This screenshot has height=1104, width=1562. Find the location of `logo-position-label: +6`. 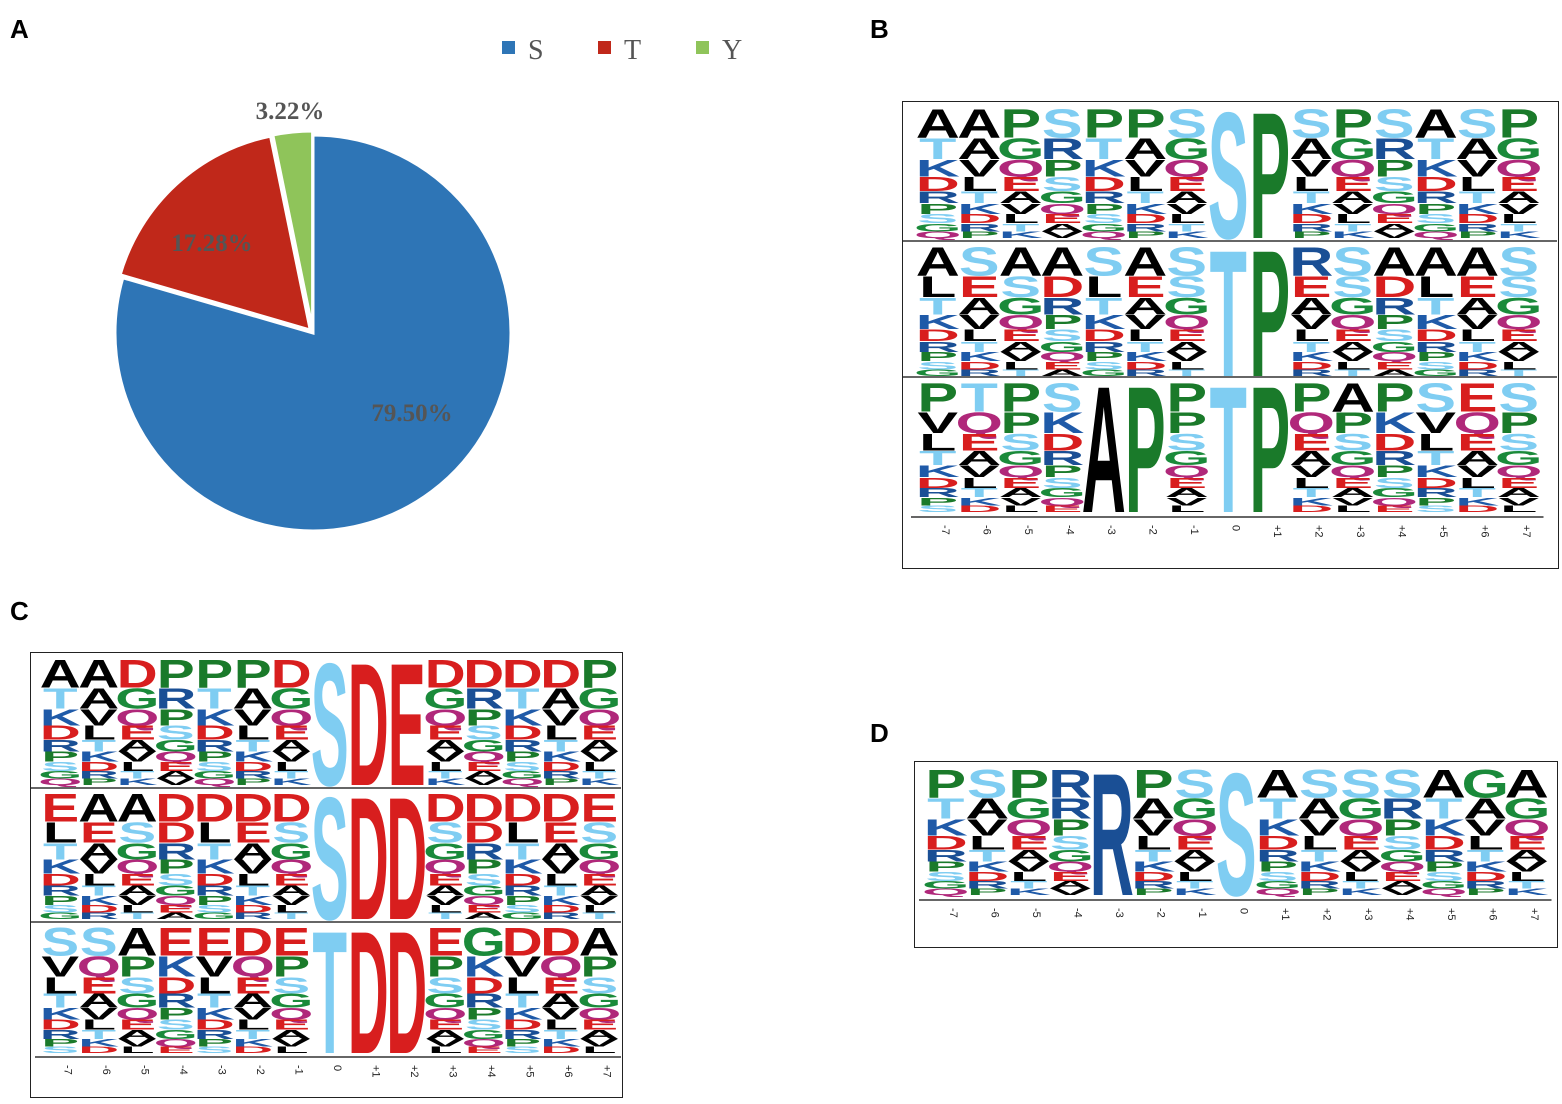

logo-position-label: +6 is located at coordinates (1484, 531).